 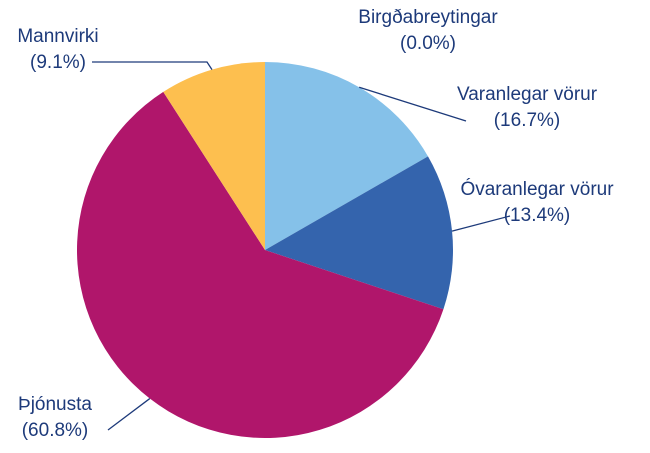 I want to click on slice-label: Óvaranlegar vörur, so click(x=537, y=189).